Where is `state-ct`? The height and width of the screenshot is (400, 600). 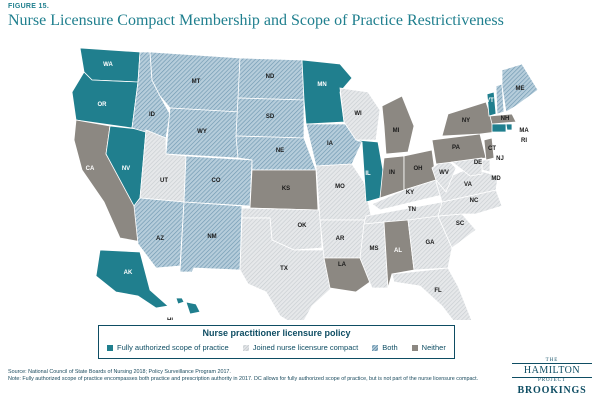
state-ct is located at coordinates (499, 128).